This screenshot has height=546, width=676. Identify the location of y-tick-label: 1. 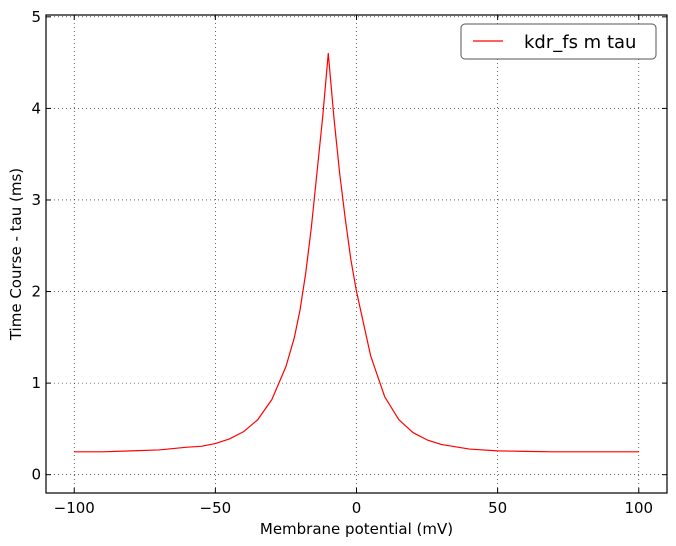
(36, 383).